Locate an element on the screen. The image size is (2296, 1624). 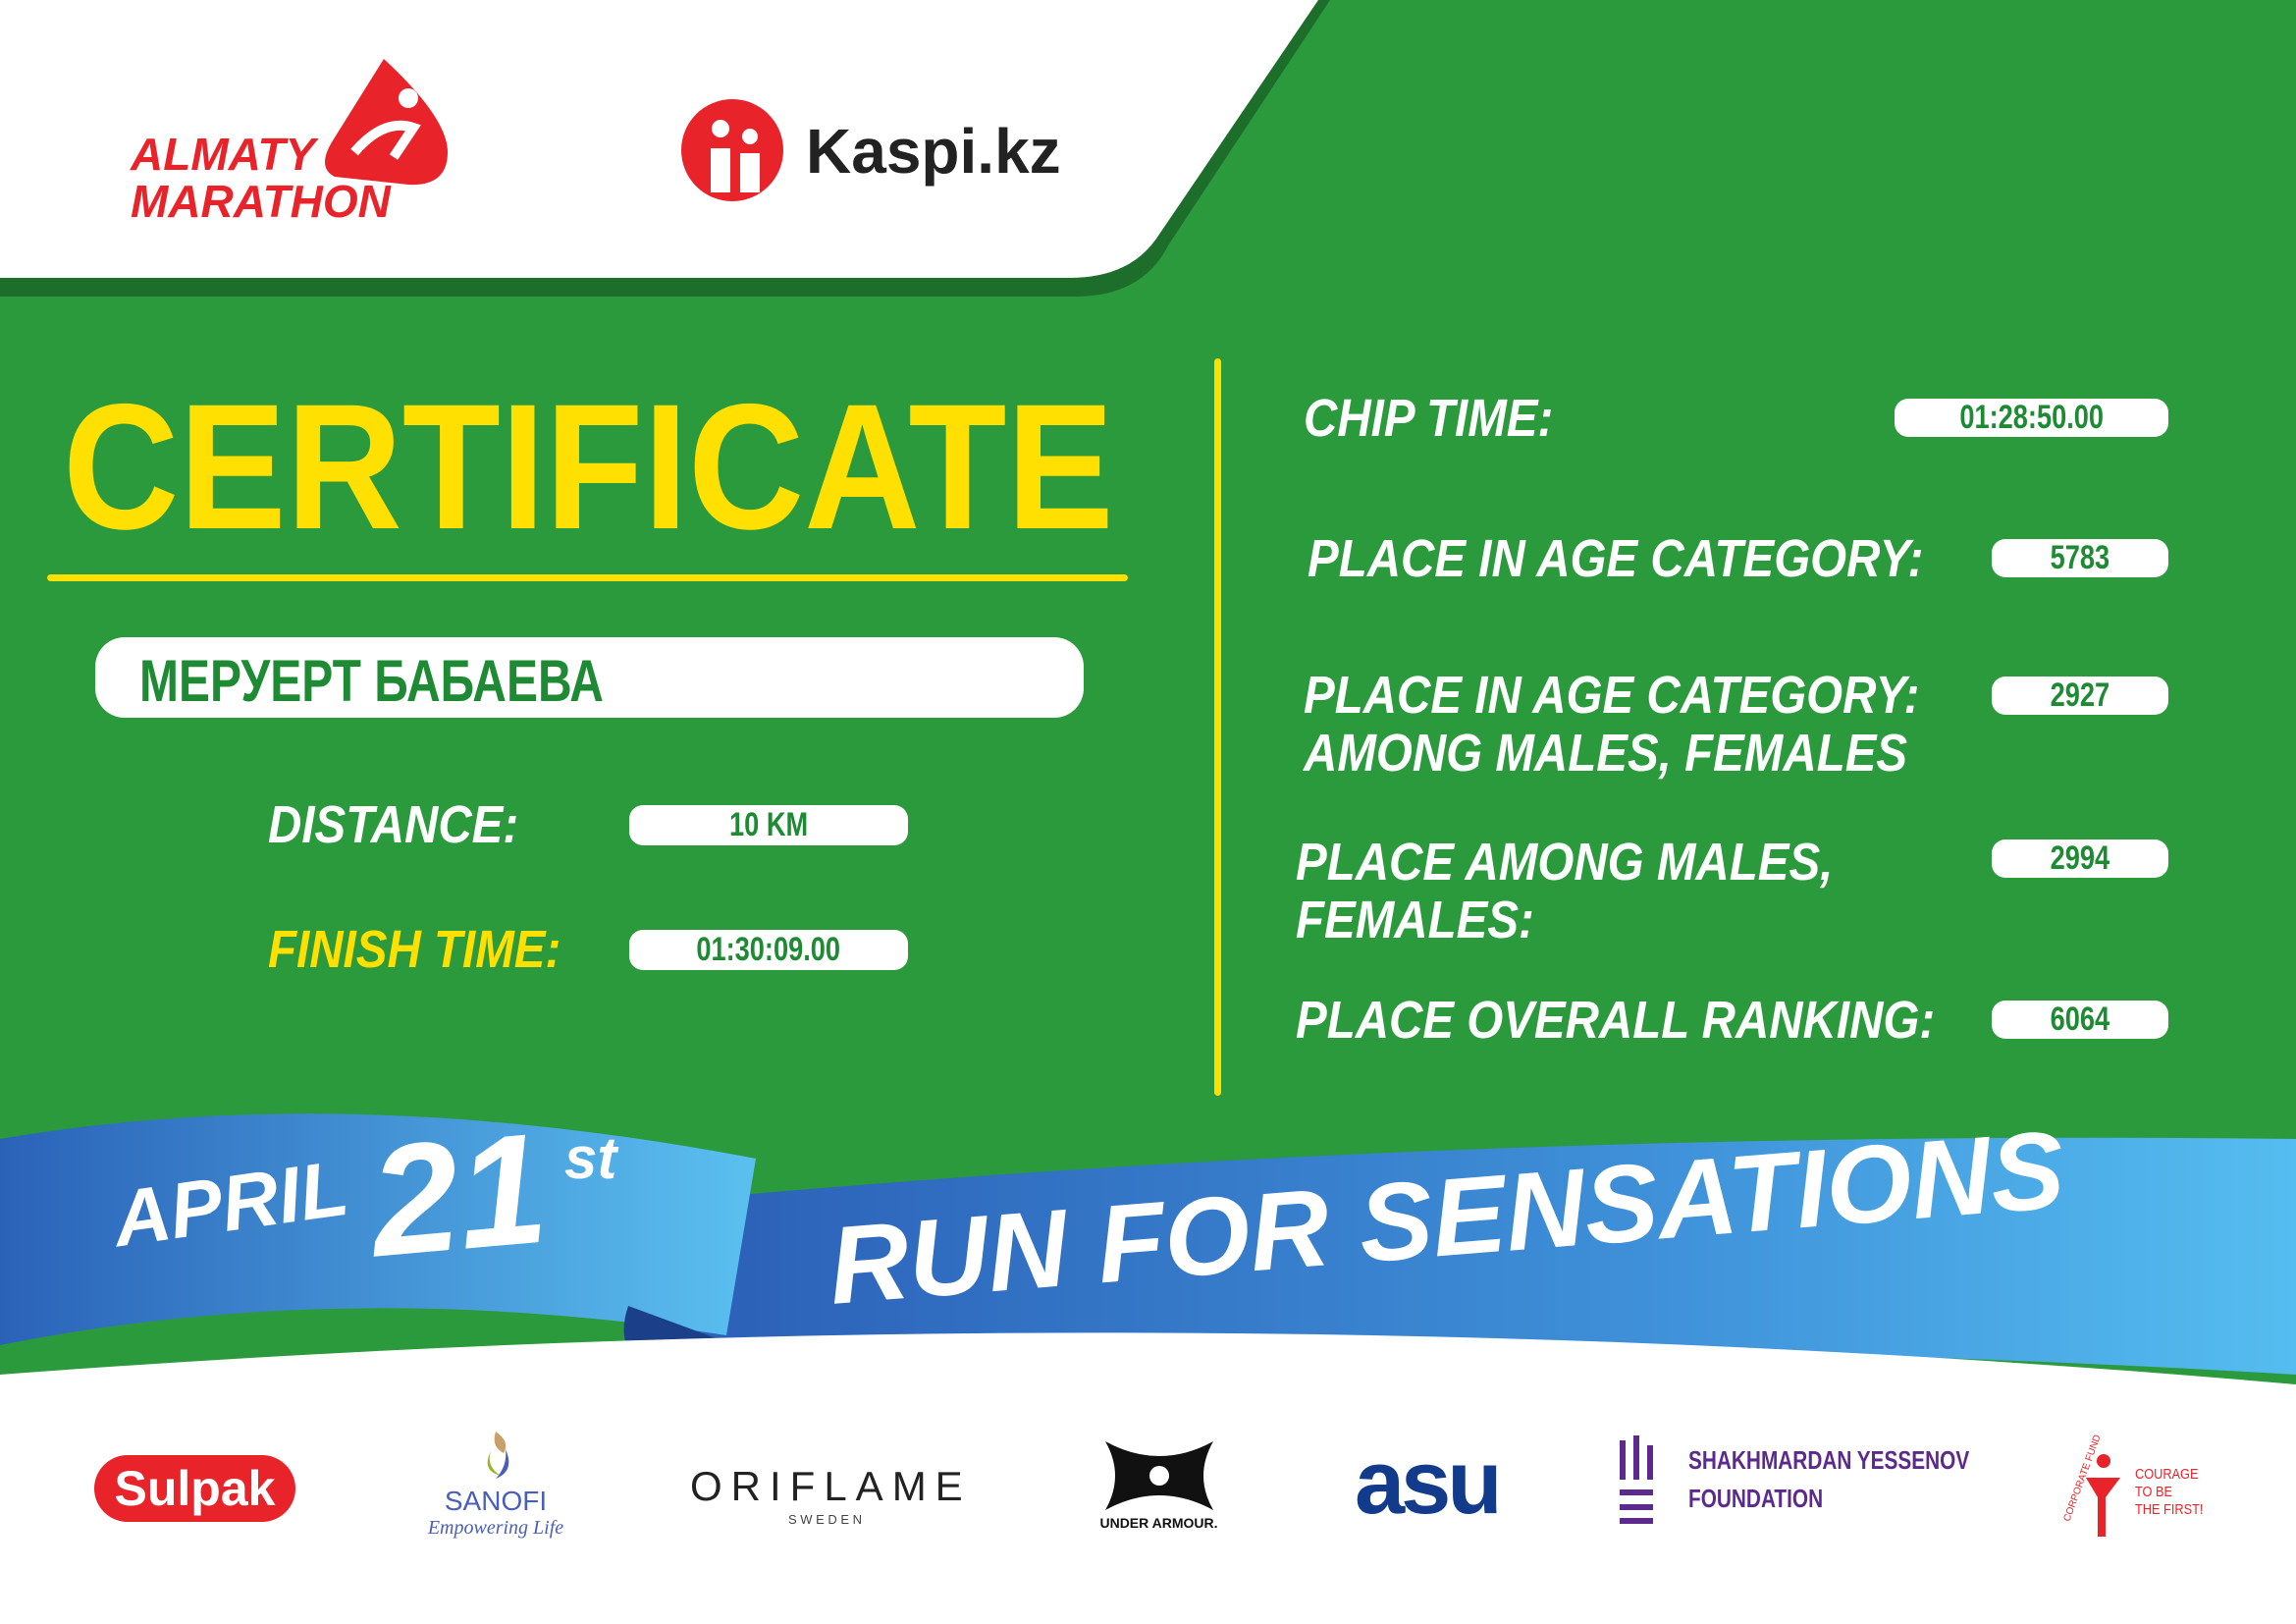
almaty-marathon-logo: ALMATY MARATHON is located at coordinates (291, 143).